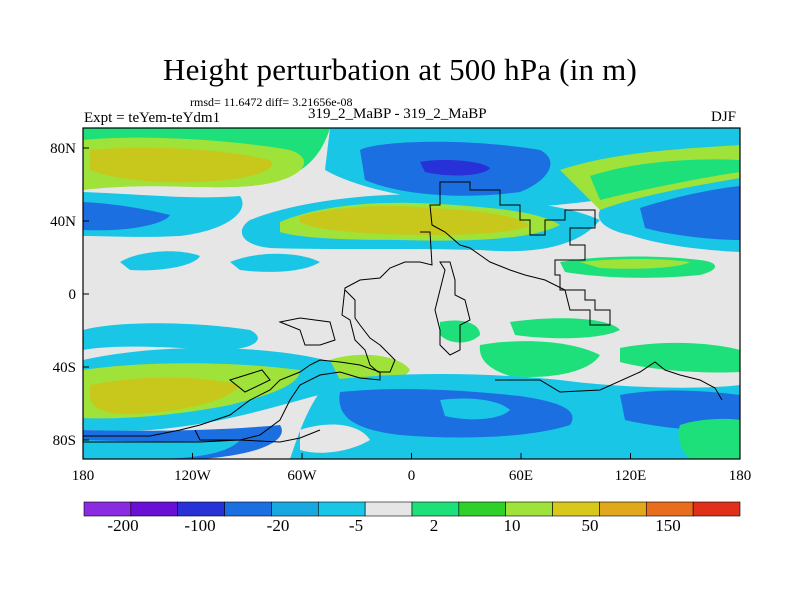 The image size is (800, 600). I want to click on chart-title: Height perturbation at 500 hPa (in m), so click(400, 69).